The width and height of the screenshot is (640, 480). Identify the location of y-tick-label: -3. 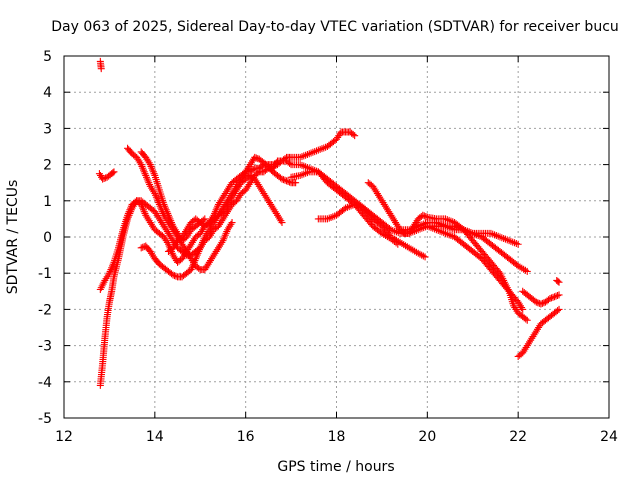
(45, 347).